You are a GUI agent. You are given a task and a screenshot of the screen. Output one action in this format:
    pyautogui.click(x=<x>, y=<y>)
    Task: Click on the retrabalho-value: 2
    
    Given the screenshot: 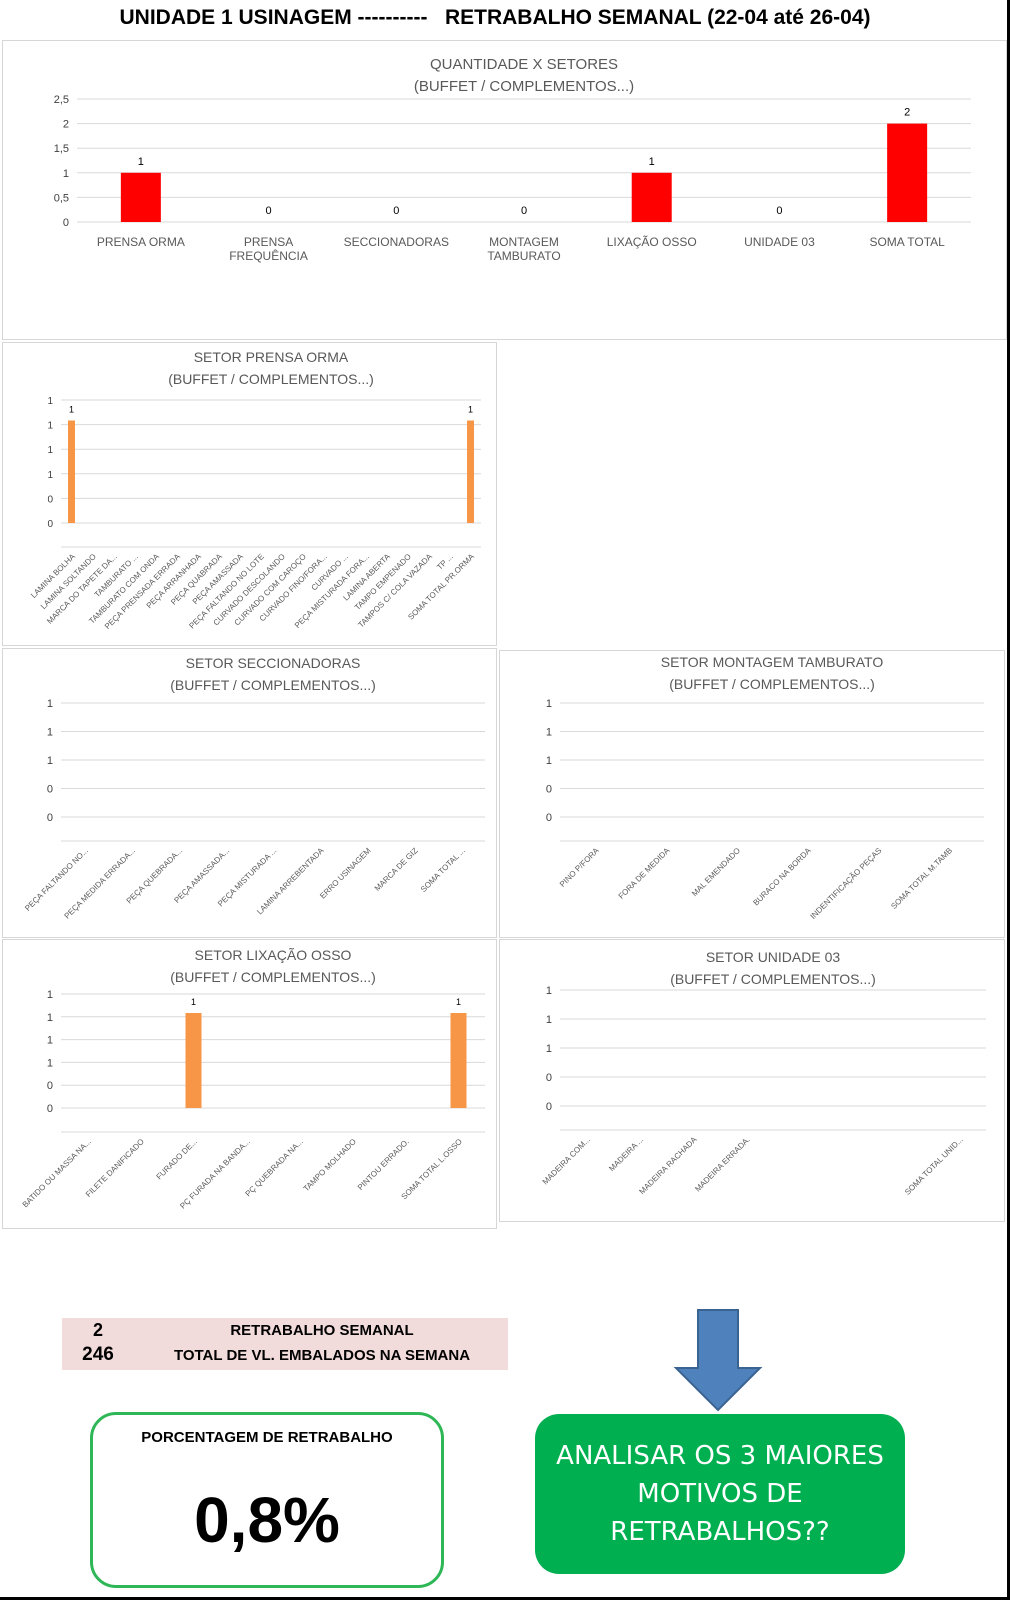 What is the action you would take?
    pyautogui.click(x=97, y=1330)
    